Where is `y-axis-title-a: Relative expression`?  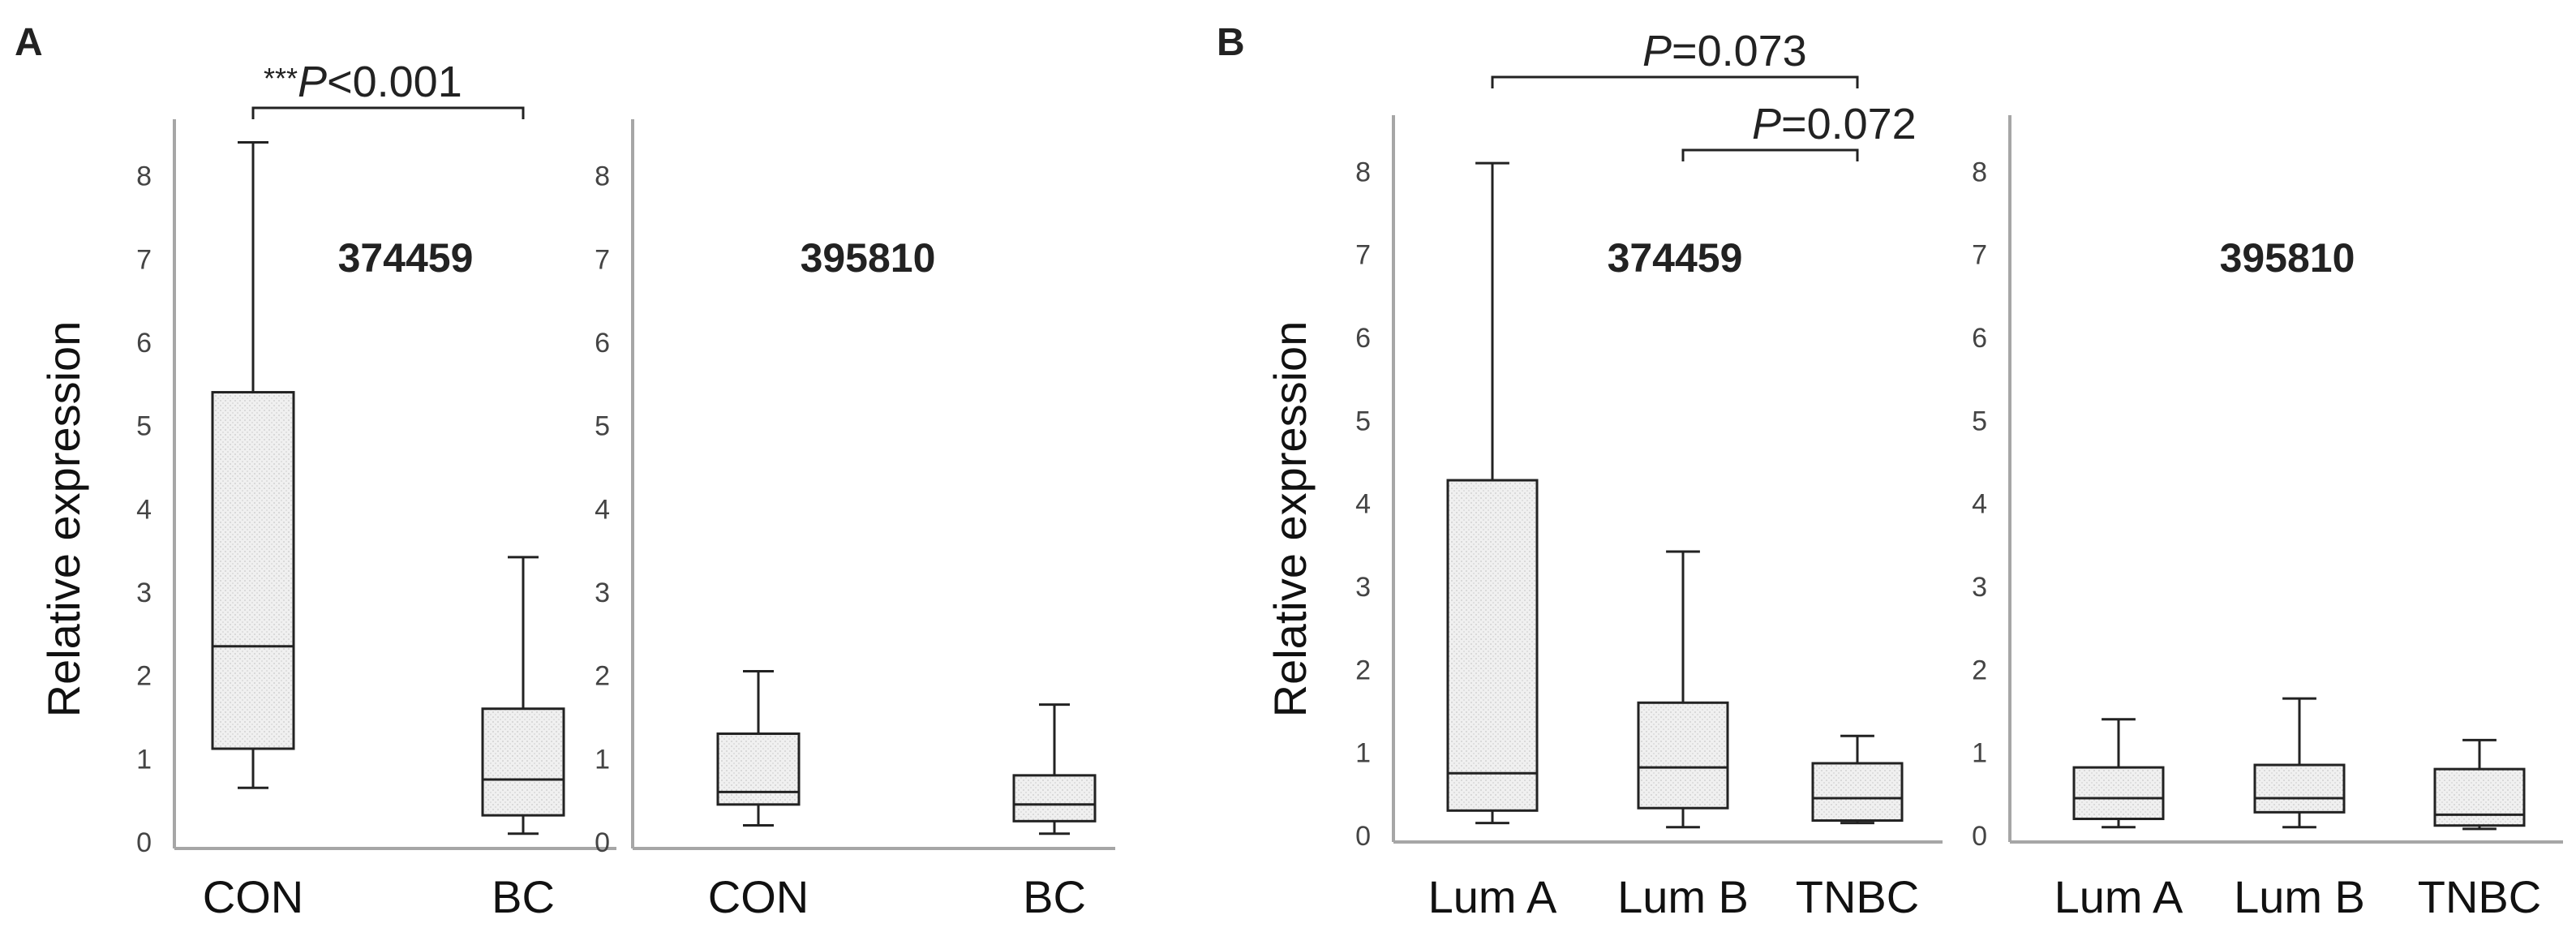
y-axis-title-a: Relative expression is located at coordinates (63, 519).